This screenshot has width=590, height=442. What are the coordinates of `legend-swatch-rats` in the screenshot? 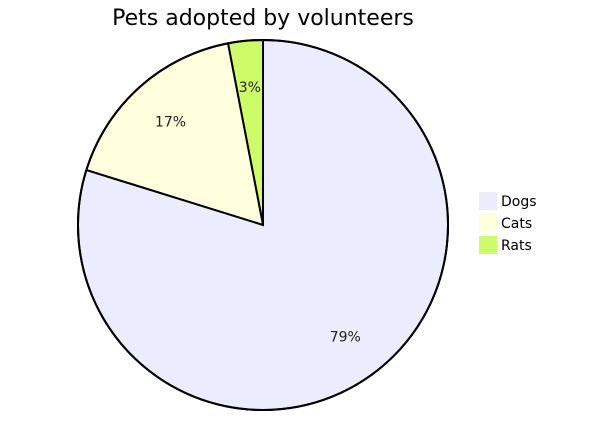 It's located at (488, 245).